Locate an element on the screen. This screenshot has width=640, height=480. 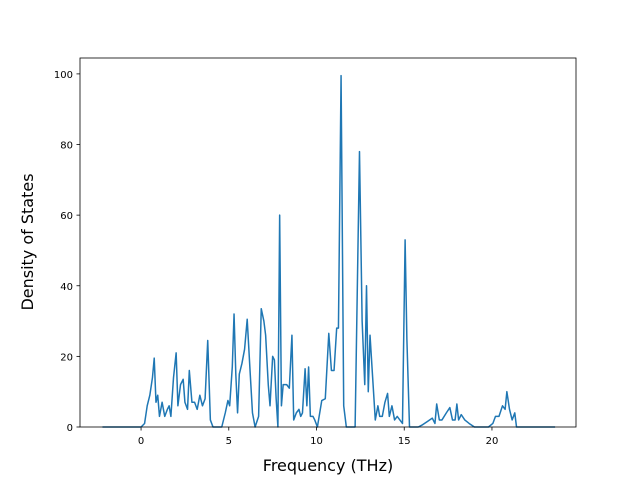
y-tick-label: 20 is located at coordinates (66, 357).